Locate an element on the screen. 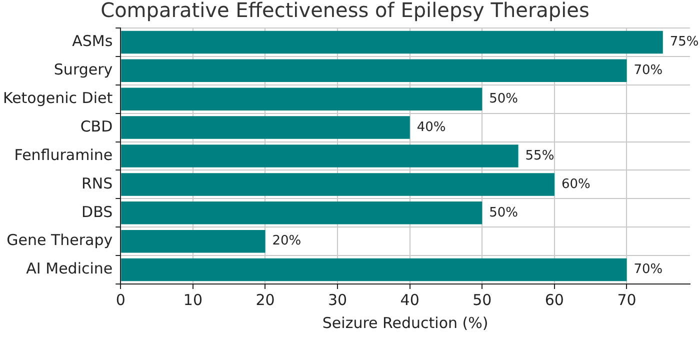 This screenshot has width=700, height=339. y-tick-label: Surgery is located at coordinates (83, 69).